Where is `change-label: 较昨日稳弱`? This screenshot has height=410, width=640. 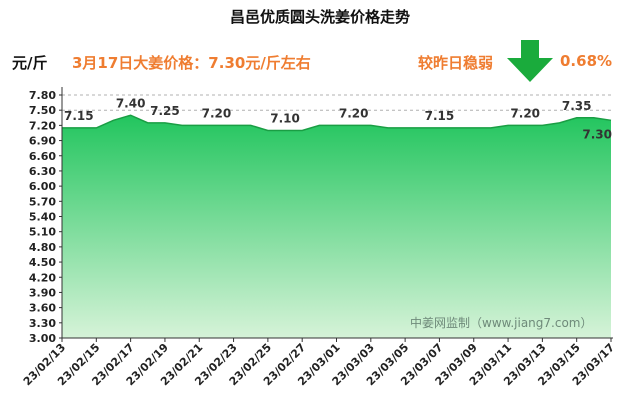
change-label: 较昨日稳弱 is located at coordinates (456, 63).